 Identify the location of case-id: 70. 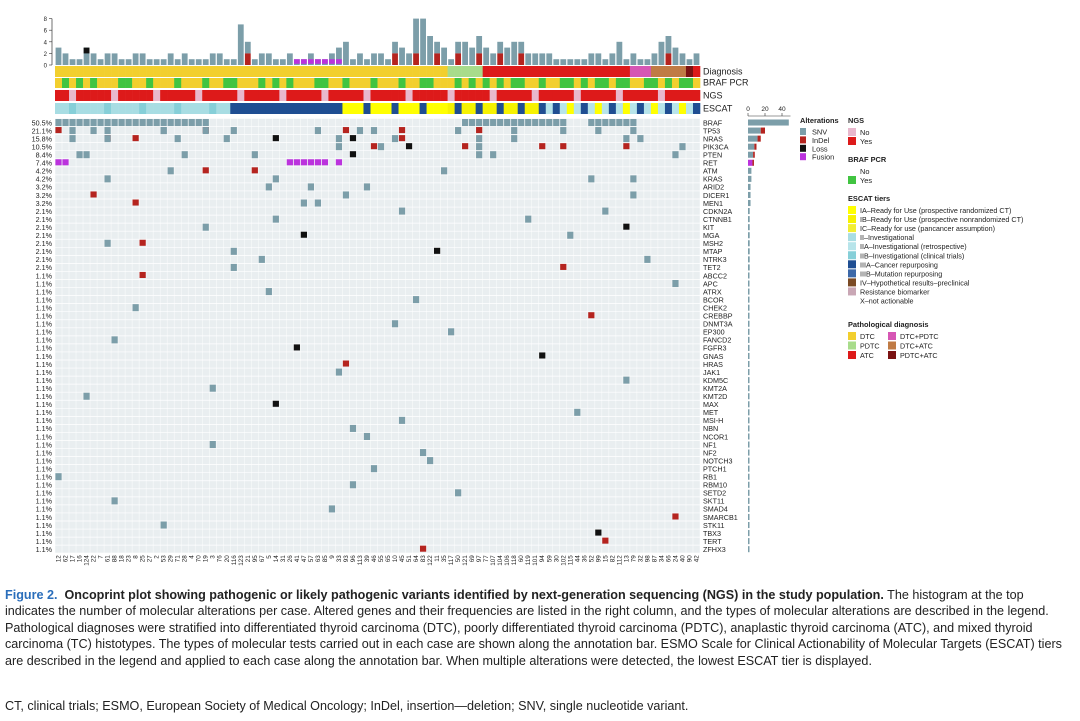
(199, 559).